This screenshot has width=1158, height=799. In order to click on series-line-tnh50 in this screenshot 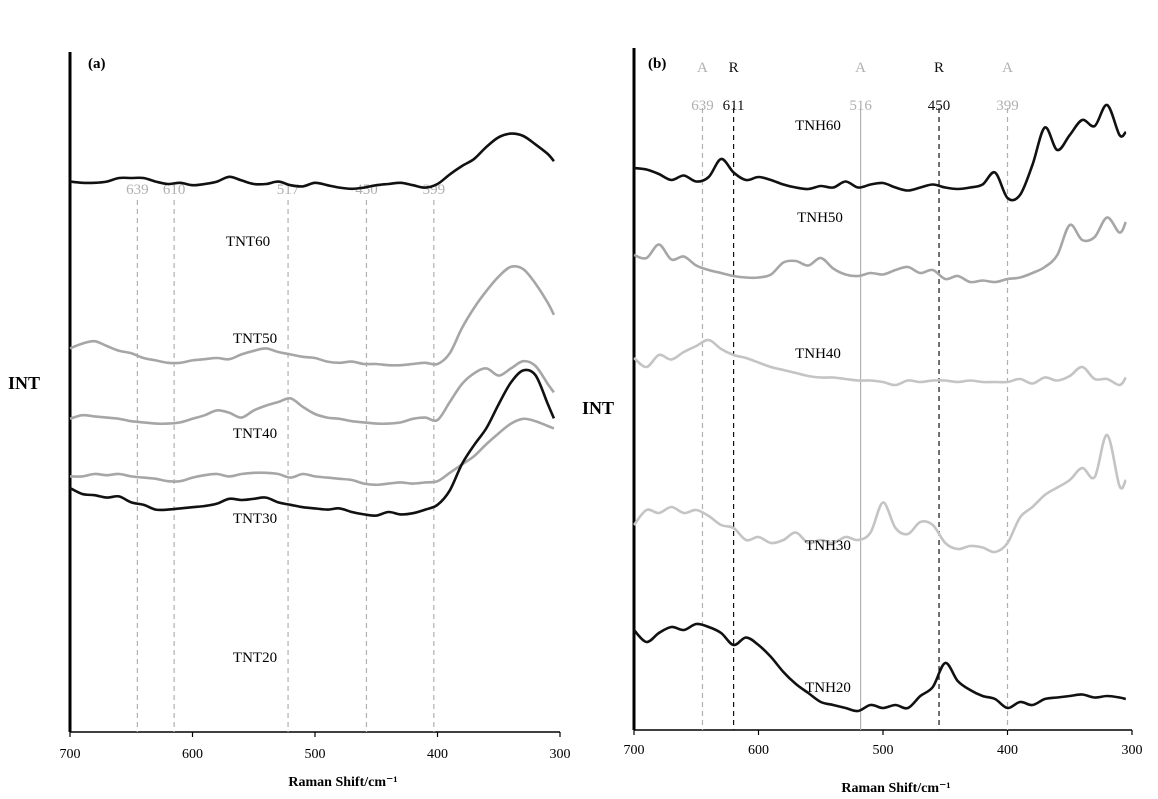, I will do `click(880, 250)`.